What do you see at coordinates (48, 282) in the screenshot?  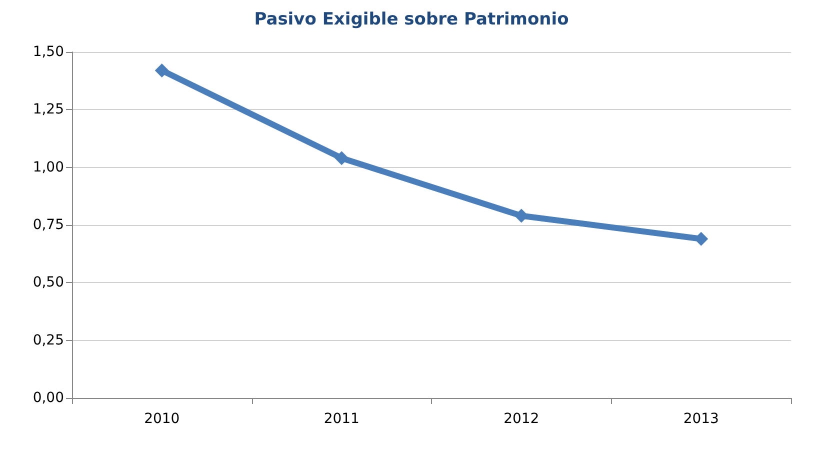 I see `y-tick-label: 0,50` at bounding box center [48, 282].